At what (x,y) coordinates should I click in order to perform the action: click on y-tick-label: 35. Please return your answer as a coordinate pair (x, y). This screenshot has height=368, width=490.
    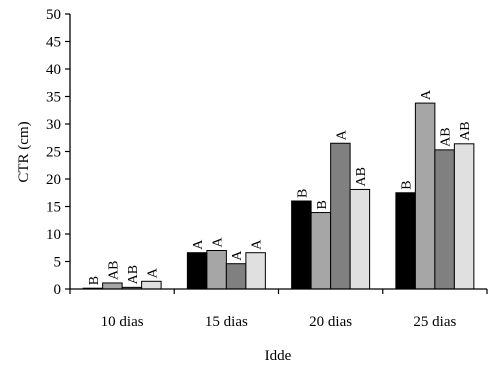
    Looking at the image, I should click on (53, 98).